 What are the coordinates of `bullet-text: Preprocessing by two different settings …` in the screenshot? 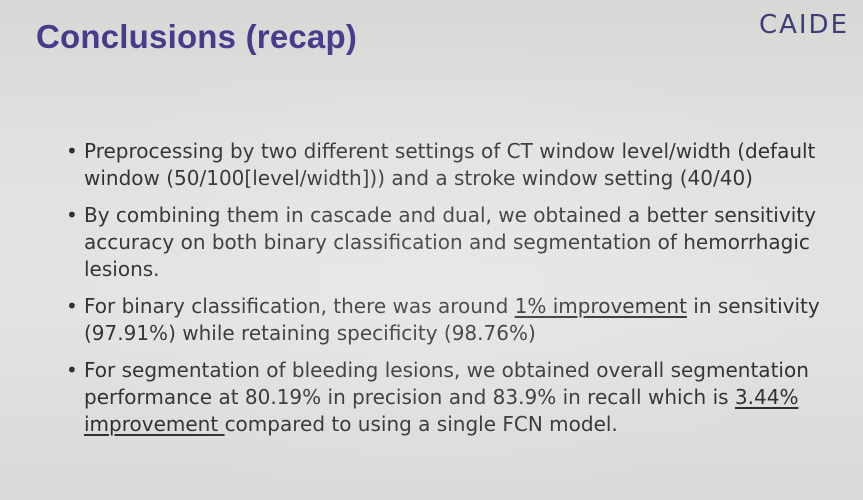 It's located at (450, 164).